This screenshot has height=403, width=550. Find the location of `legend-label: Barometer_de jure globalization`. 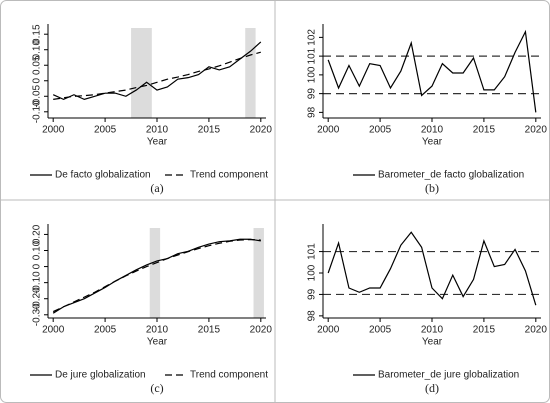

legend-label: Barometer_de jure globalization is located at coordinates (448, 375).